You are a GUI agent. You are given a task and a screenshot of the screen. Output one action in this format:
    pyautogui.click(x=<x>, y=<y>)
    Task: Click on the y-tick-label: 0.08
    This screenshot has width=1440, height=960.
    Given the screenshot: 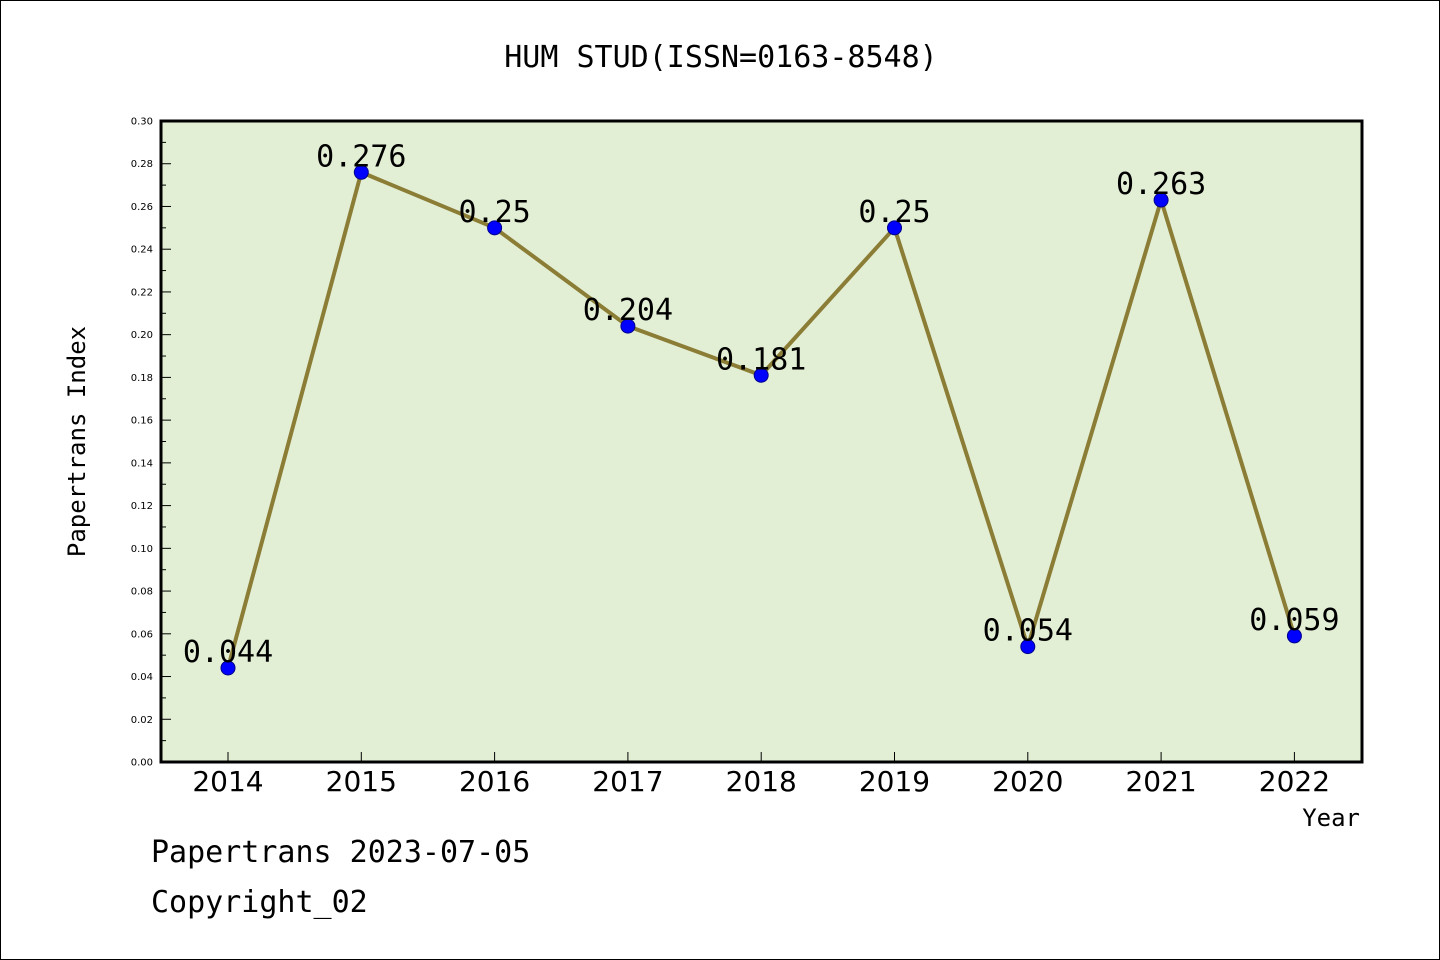 What is the action you would take?
    pyautogui.click(x=142, y=592)
    